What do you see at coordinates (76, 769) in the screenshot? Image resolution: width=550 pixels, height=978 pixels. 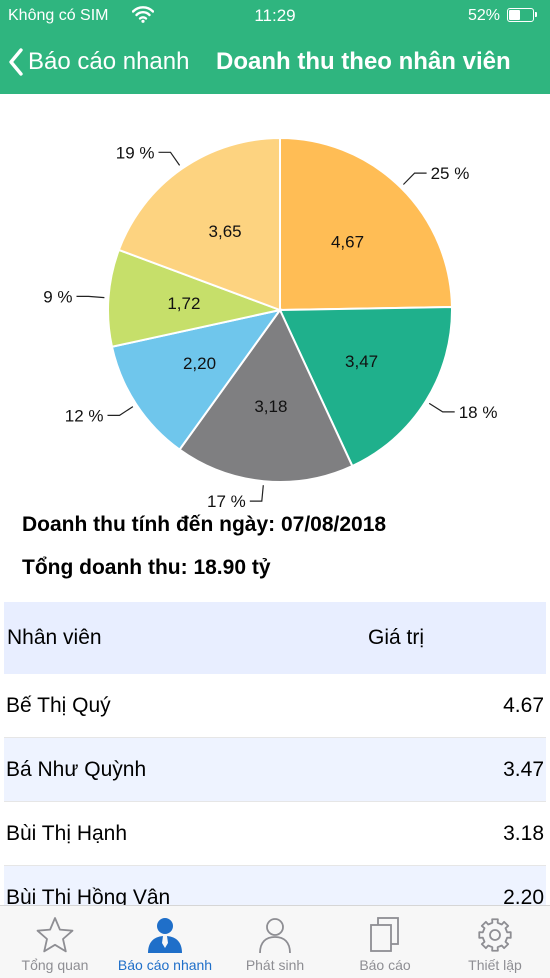 I see `employee-name: Bá Như Quỳnh` at bounding box center [76, 769].